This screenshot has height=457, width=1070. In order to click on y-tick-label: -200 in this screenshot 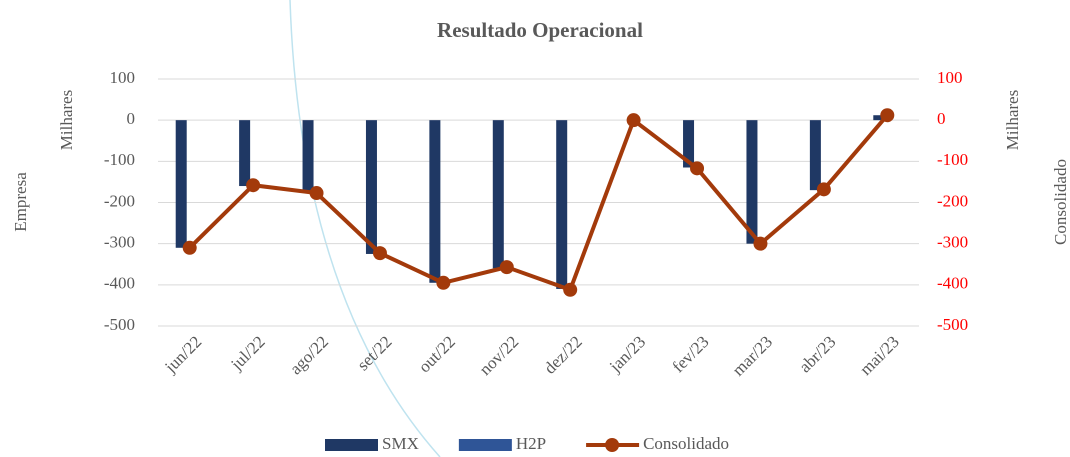, I will do `click(119, 200)`.